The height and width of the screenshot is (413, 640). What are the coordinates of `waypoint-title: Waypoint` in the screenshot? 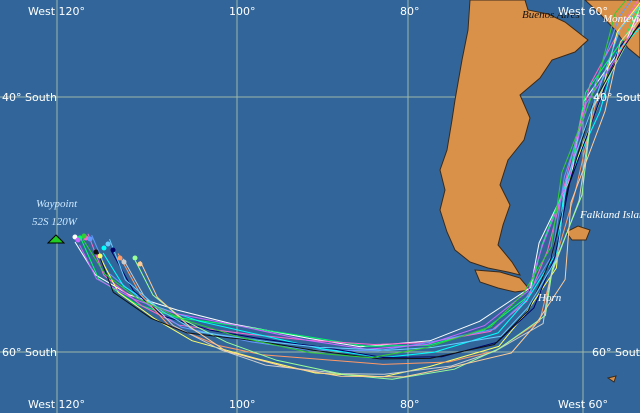 It's located at (57, 204).